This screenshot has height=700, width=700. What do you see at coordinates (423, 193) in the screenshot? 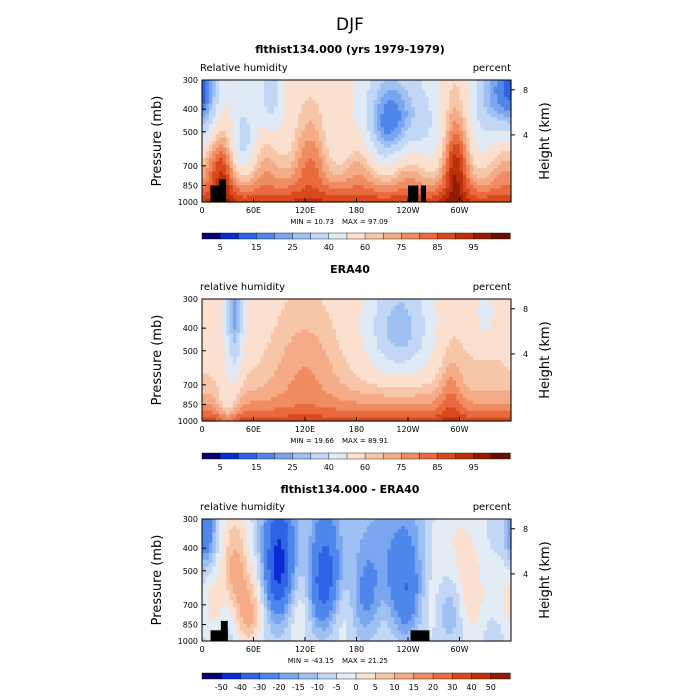
I see `topography-mask` at bounding box center [423, 193].